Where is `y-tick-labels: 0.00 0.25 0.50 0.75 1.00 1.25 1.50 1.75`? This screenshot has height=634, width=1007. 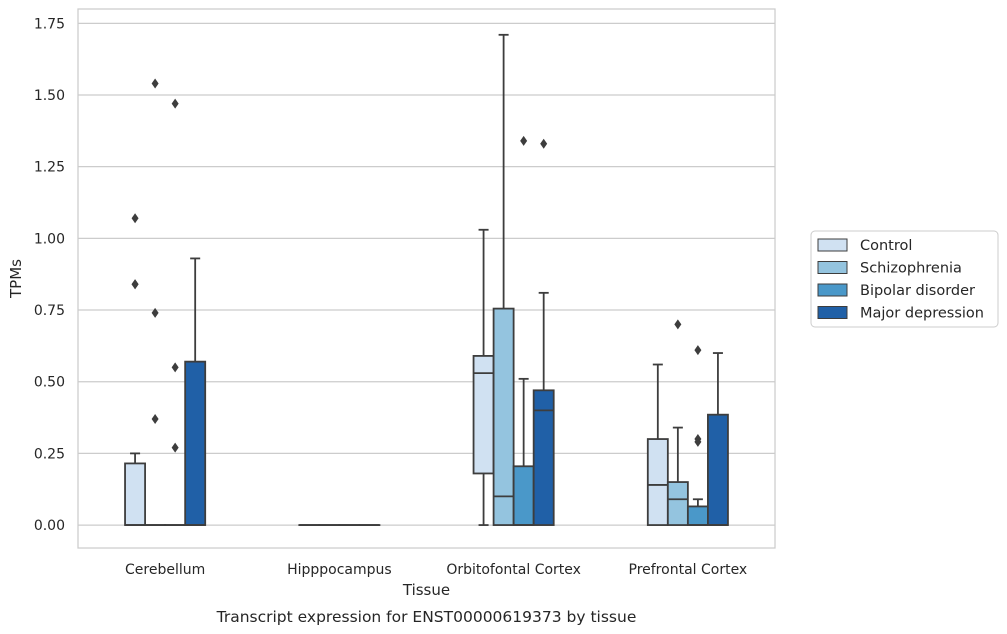
y-tick-labels: 0.00 0.25 0.50 0.75 1.00 1.25 1.50 1.75 is located at coordinates (49, 275).